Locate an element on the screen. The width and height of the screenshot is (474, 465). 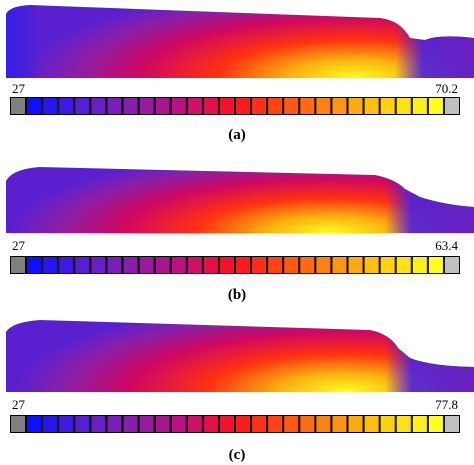
caption-a: (a) is located at coordinates (237, 135).